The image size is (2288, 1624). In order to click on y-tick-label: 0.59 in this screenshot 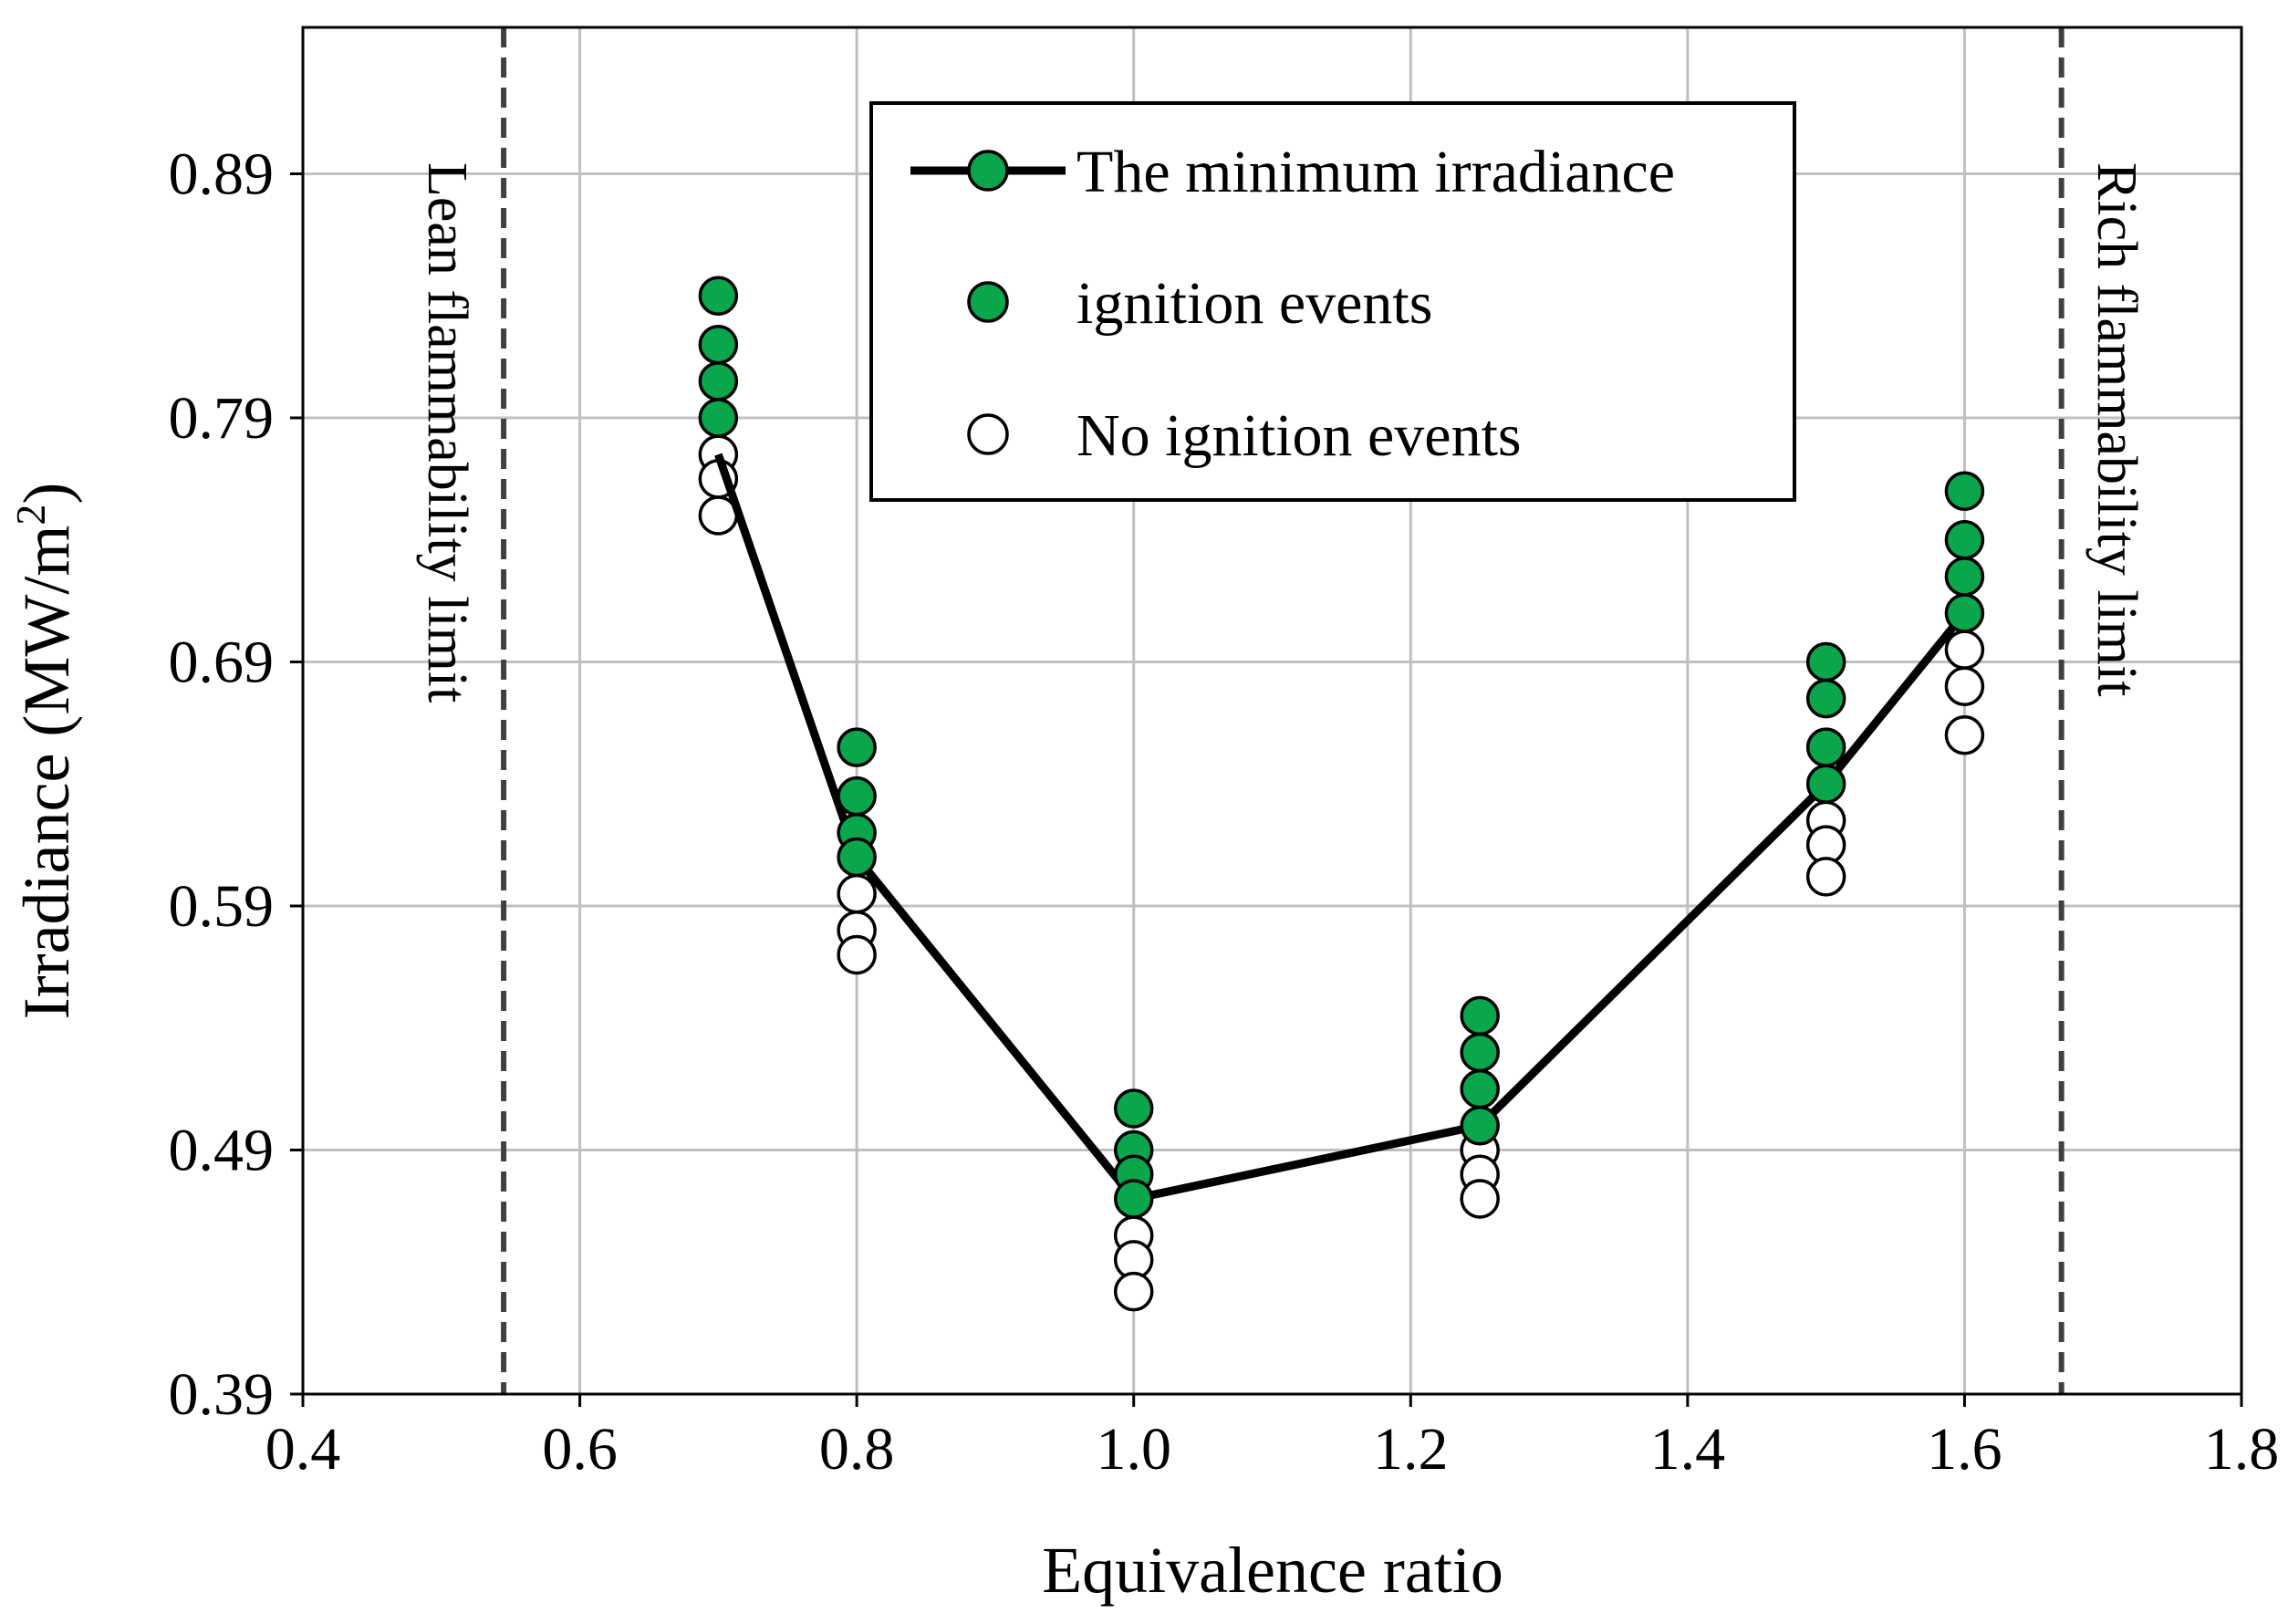, I will do `click(222, 906)`.